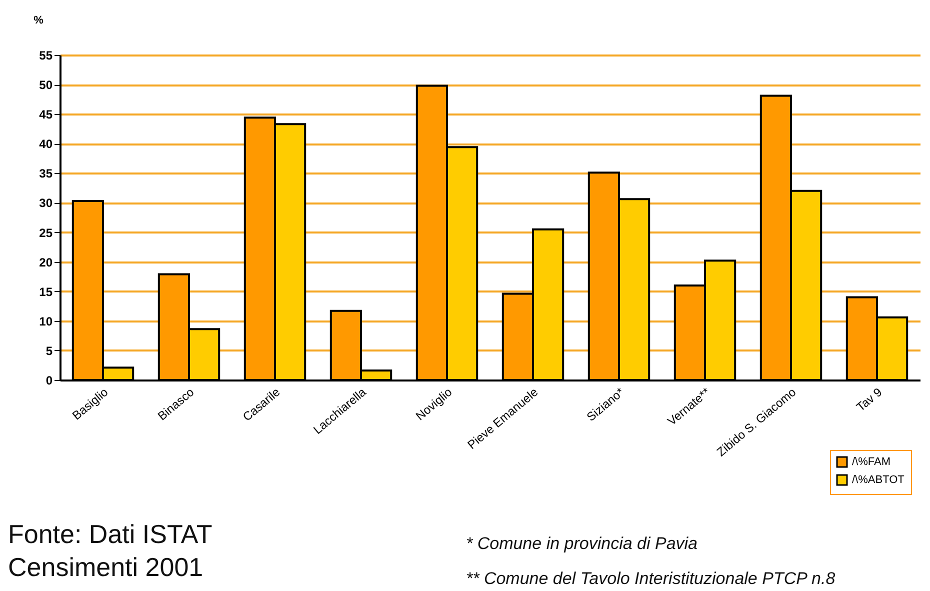 The height and width of the screenshot is (591, 930). Describe the element at coordinates (49, 351) in the screenshot. I see `y-tick-label: 5` at that location.